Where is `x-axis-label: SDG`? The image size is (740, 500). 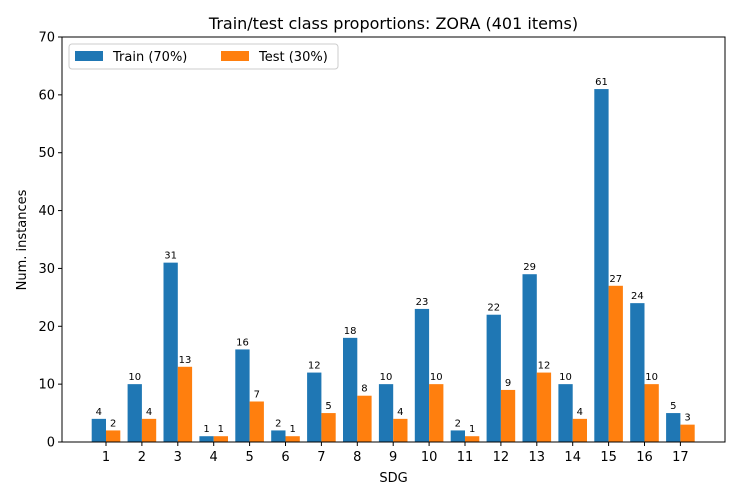
x-axis-label: SDG is located at coordinates (393, 478).